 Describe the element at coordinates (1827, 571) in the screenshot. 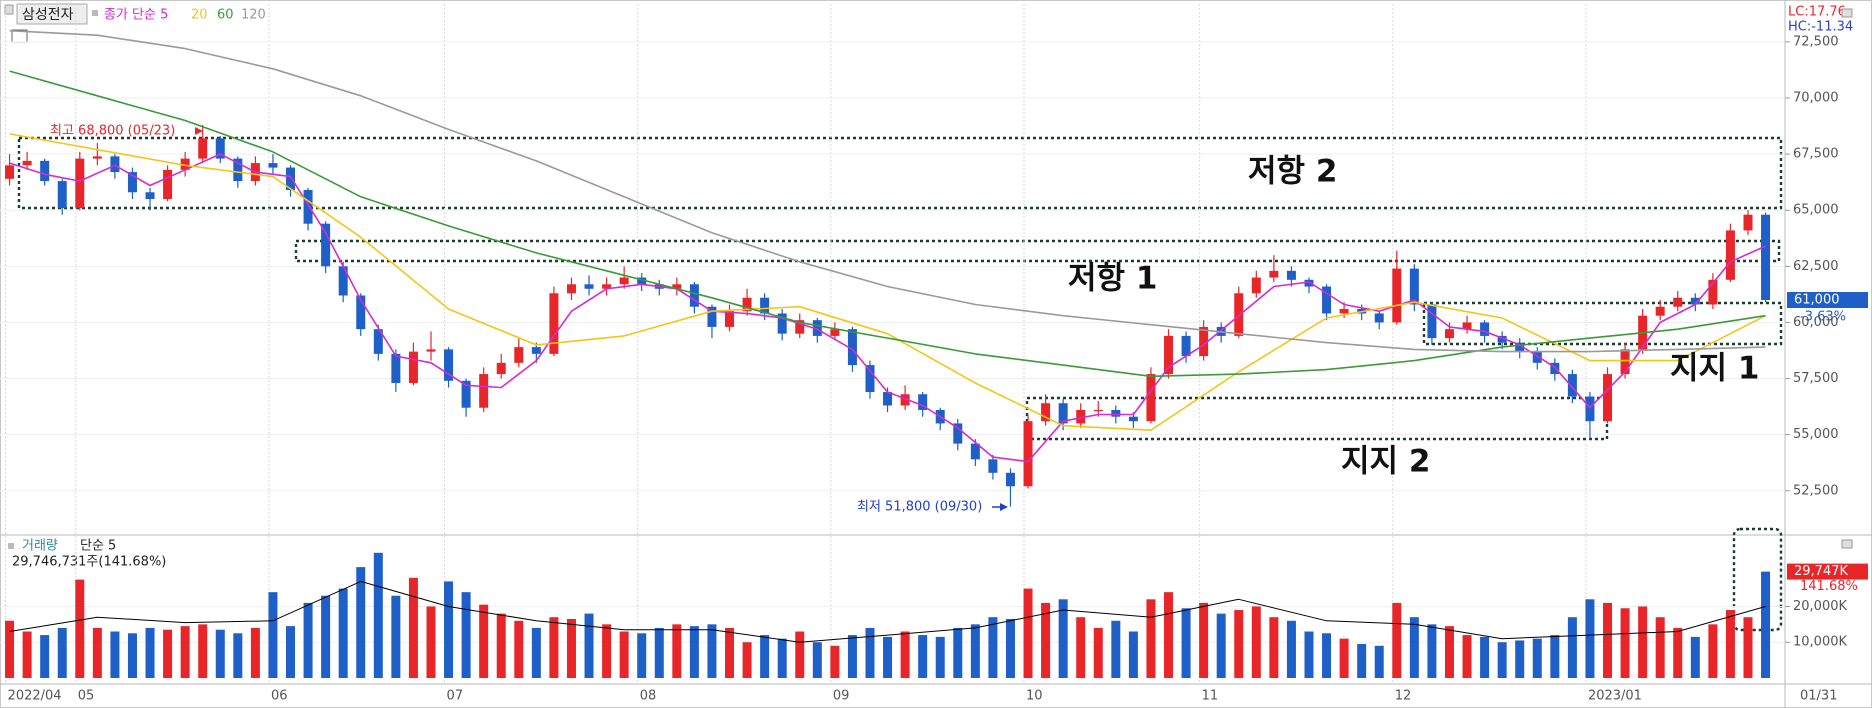

I see `volume-tag` at that location.